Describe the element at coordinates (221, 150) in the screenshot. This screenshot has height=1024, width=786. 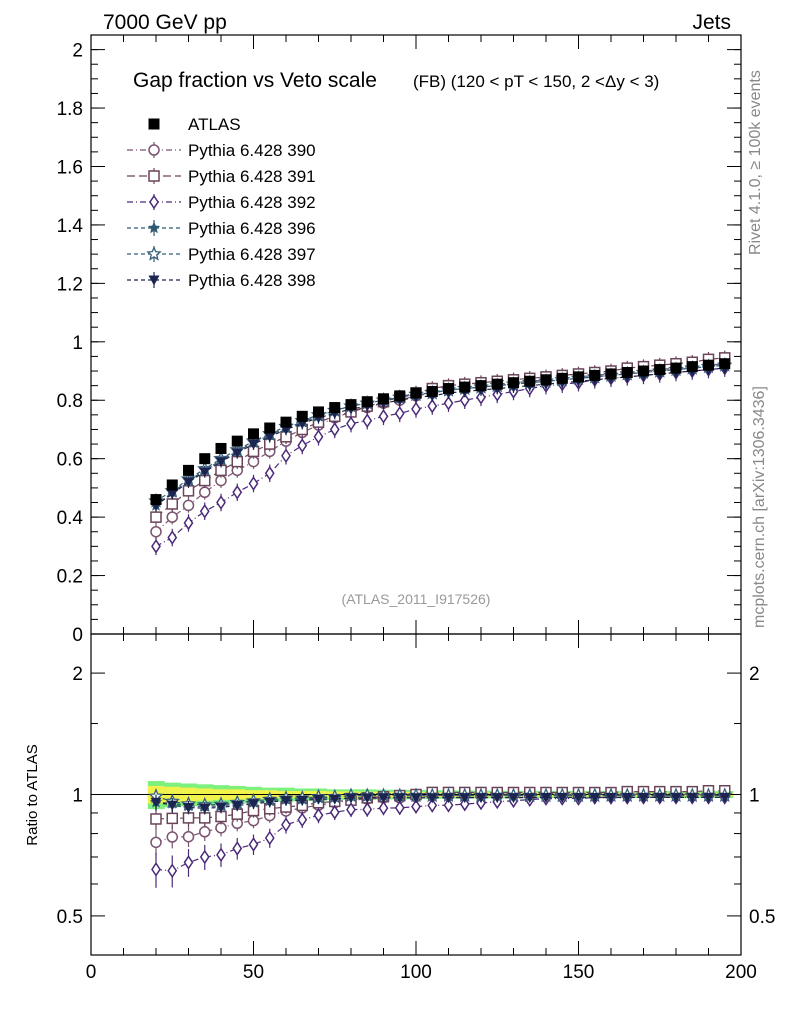
I see `legend-item-p390: Pythia 6.428 390` at that location.